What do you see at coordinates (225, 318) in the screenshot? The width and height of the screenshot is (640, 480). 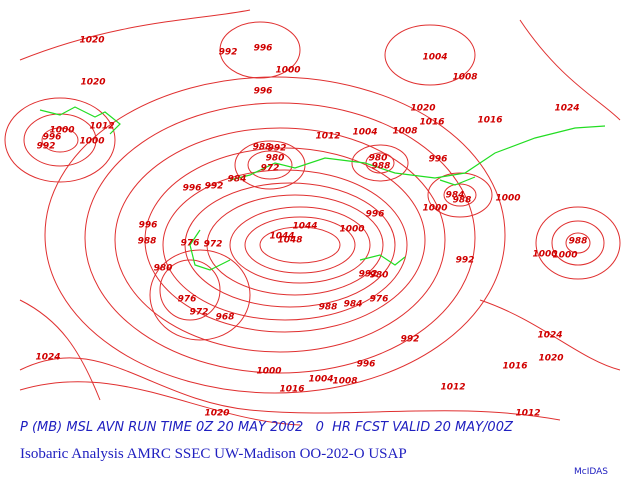 I see `isobar-label: 968` at bounding box center [225, 318].